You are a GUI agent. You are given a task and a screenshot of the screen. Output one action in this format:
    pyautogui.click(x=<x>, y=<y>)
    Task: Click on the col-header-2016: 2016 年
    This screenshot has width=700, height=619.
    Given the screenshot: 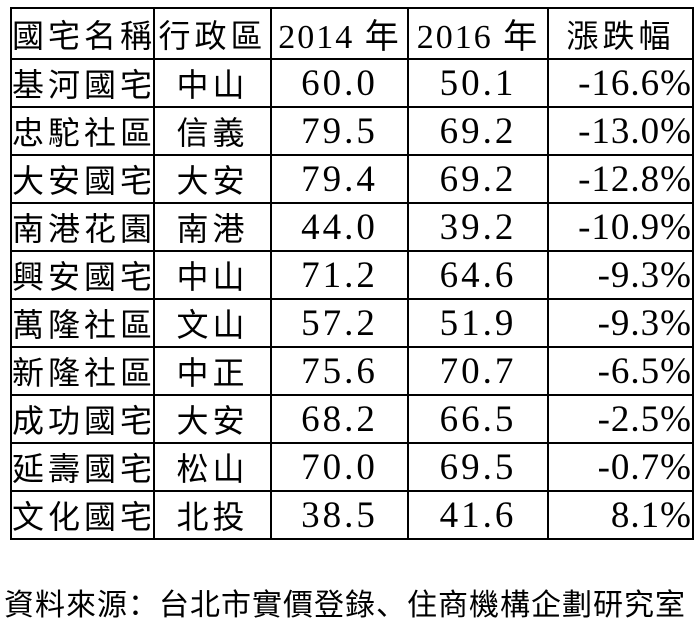 What is the action you would take?
    pyautogui.click(x=478, y=33)
    